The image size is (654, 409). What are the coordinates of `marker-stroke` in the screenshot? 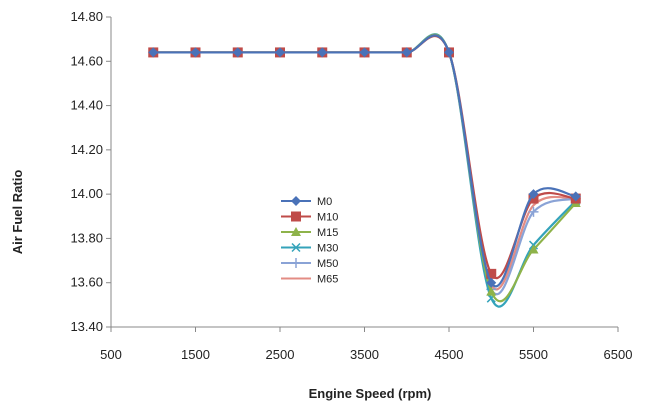 It's located at (296, 247).